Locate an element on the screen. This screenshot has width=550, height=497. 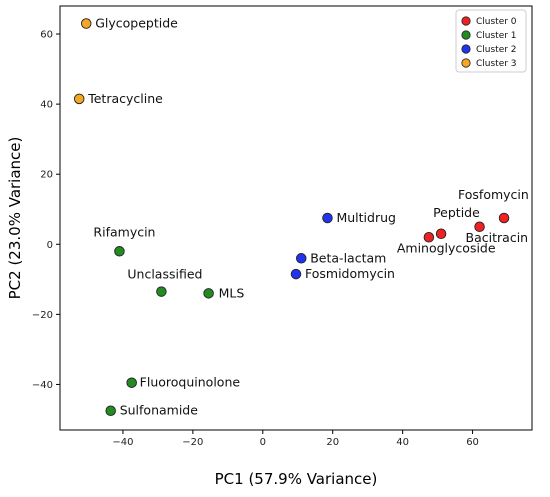
point-label: Aminoglycoside is located at coordinates (446, 247).